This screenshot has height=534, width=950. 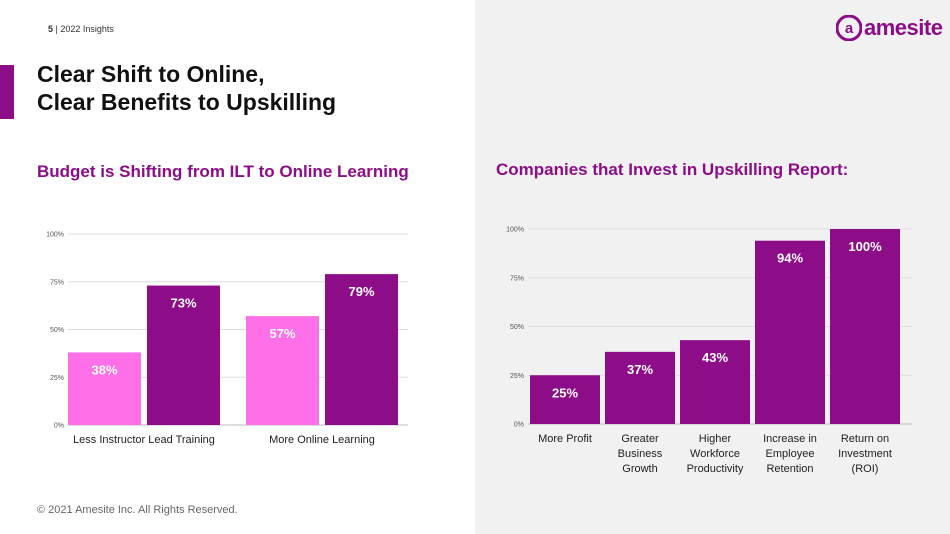 What do you see at coordinates (715, 357) in the screenshot?
I see `chart2-data-label: 43%` at bounding box center [715, 357].